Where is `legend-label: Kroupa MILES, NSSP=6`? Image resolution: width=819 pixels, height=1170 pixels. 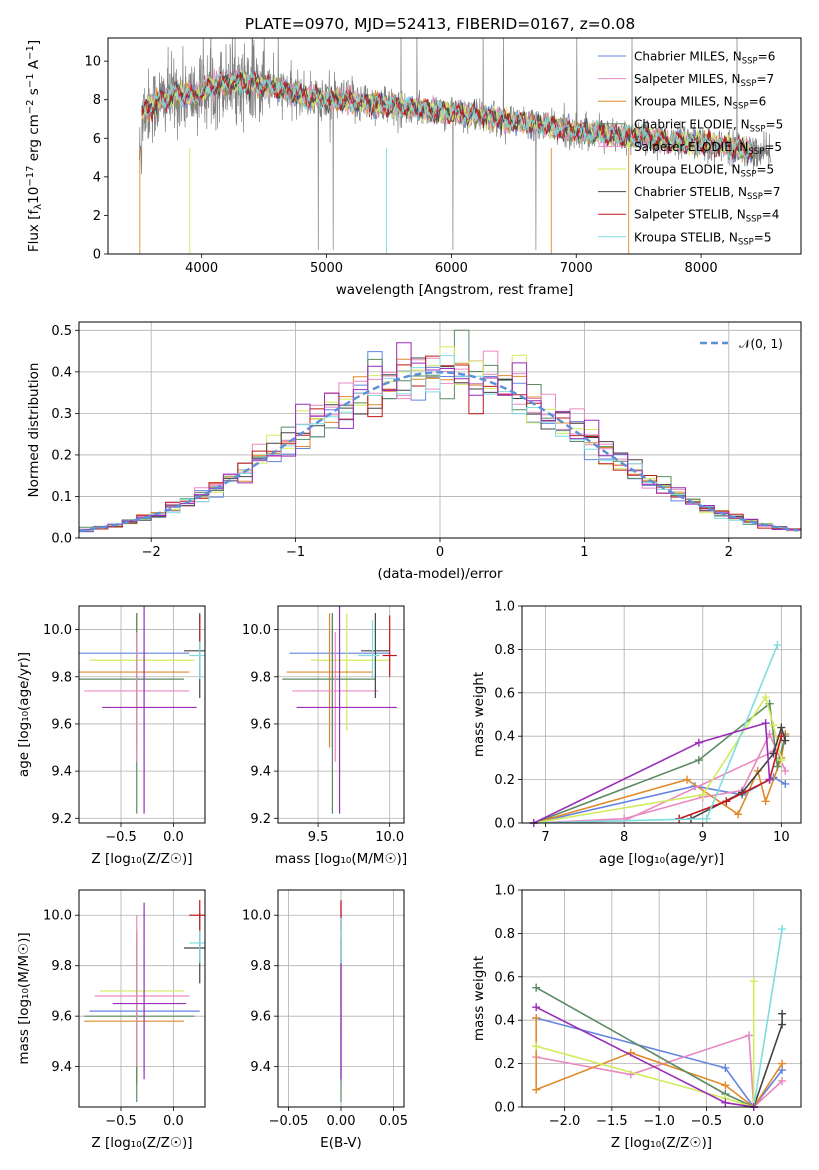 legend-label: Kroupa MILES, NSSP=6 is located at coordinates (700, 103).